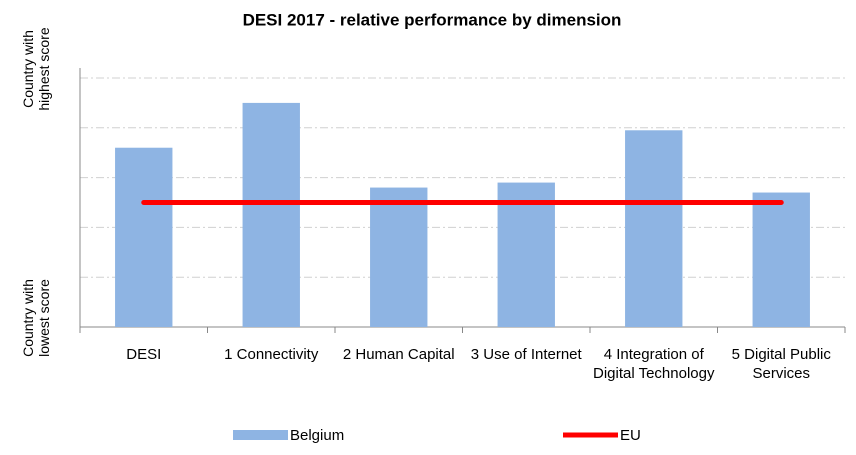  I want to click on x-tick-label: 5 Digital Public Services, so click(781, 364).